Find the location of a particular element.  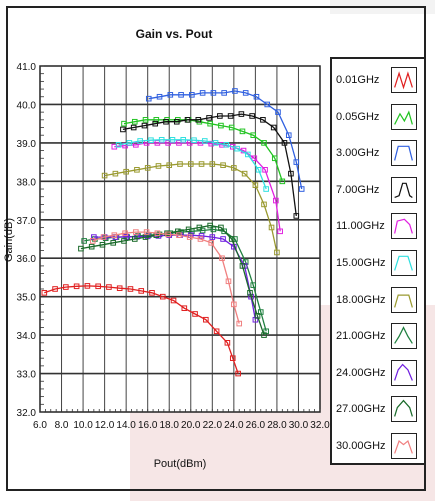

legend-item: 21.00GHz is located at coordinates (379, 336).